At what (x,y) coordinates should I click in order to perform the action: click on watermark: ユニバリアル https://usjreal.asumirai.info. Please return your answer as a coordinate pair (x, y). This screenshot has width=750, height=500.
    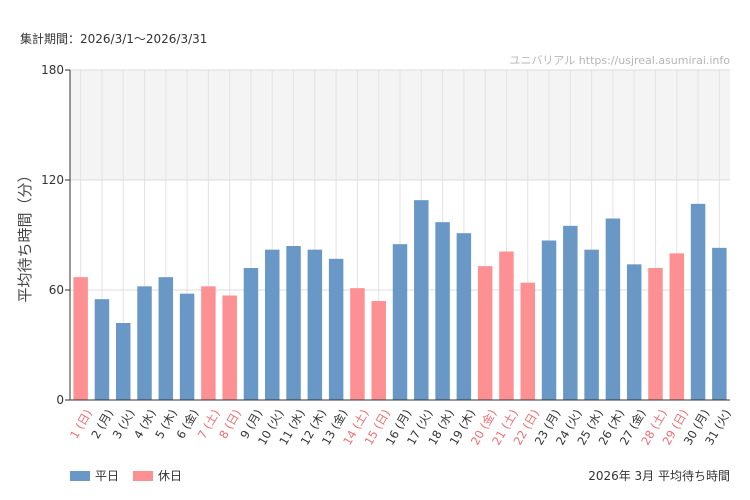
    Looking at the image, I should click on (619, 60).